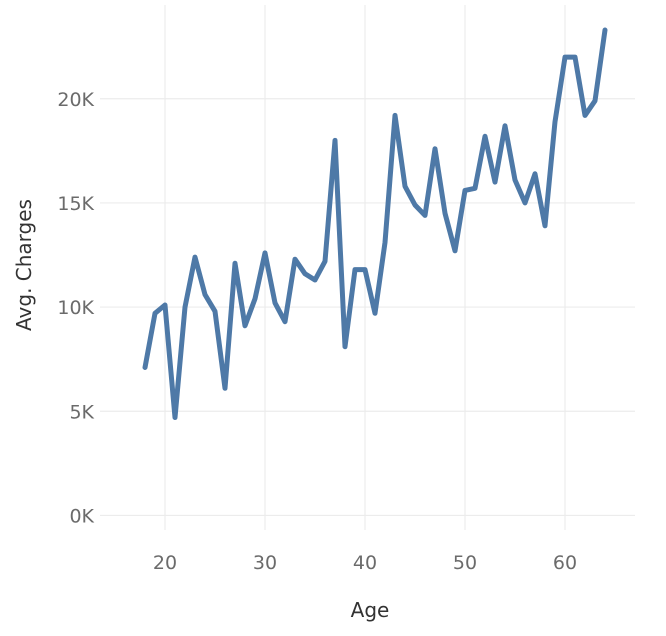 The width and height of the screenshot is (666, 636). What do you see at coordinates (81, 516) in the screenshot?
I see `y-tick-label: 0K` at bounding box center [81, 516].